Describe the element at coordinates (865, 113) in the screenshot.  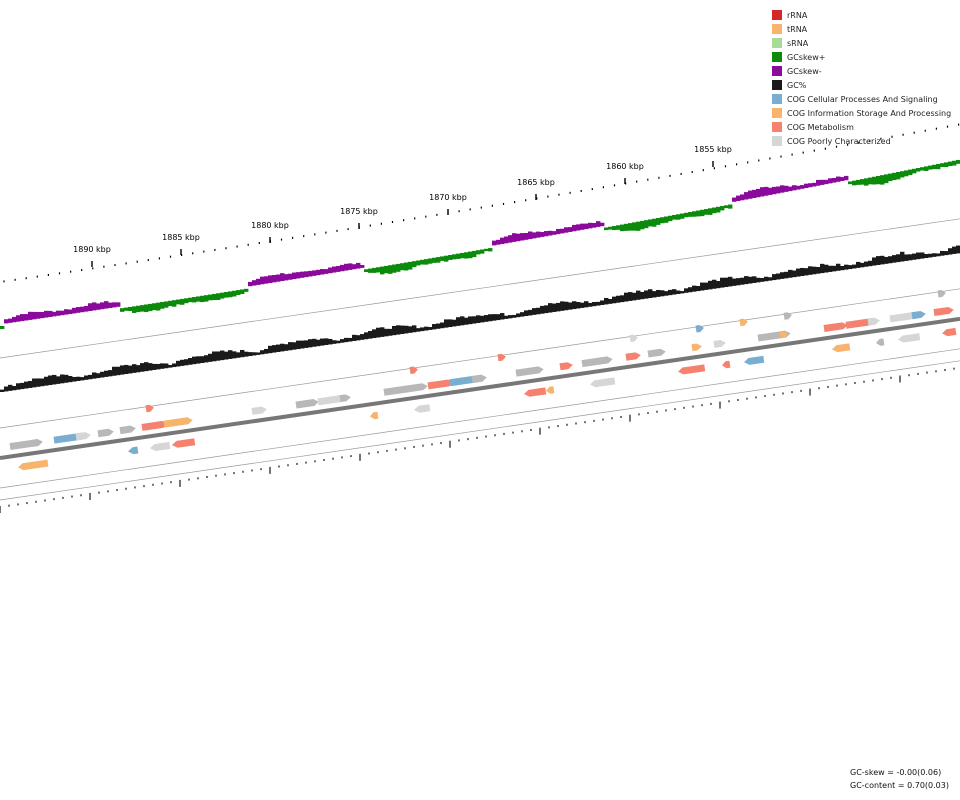
I see `legend-item-cog-information: COG Information Storage And Processing` at that location.